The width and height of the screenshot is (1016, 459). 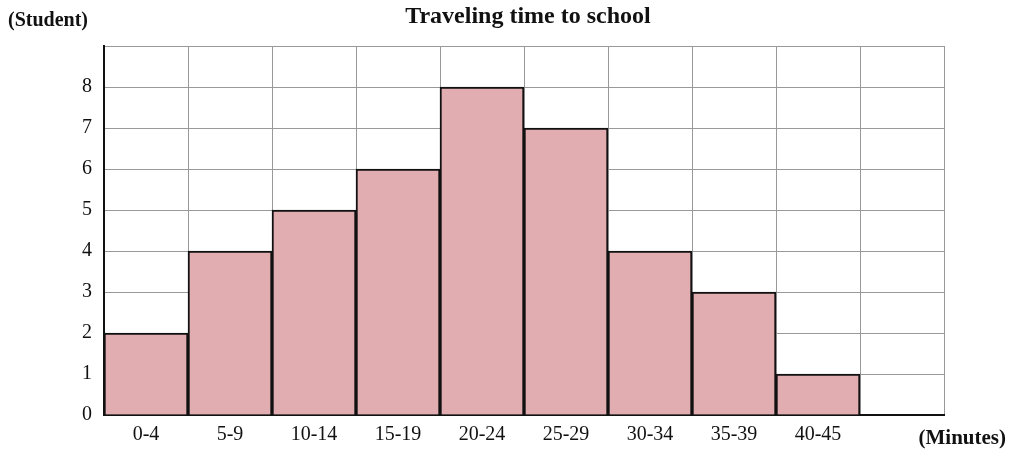 I want to click on x-tick-label: 40-45, so click(x=818, y=433).